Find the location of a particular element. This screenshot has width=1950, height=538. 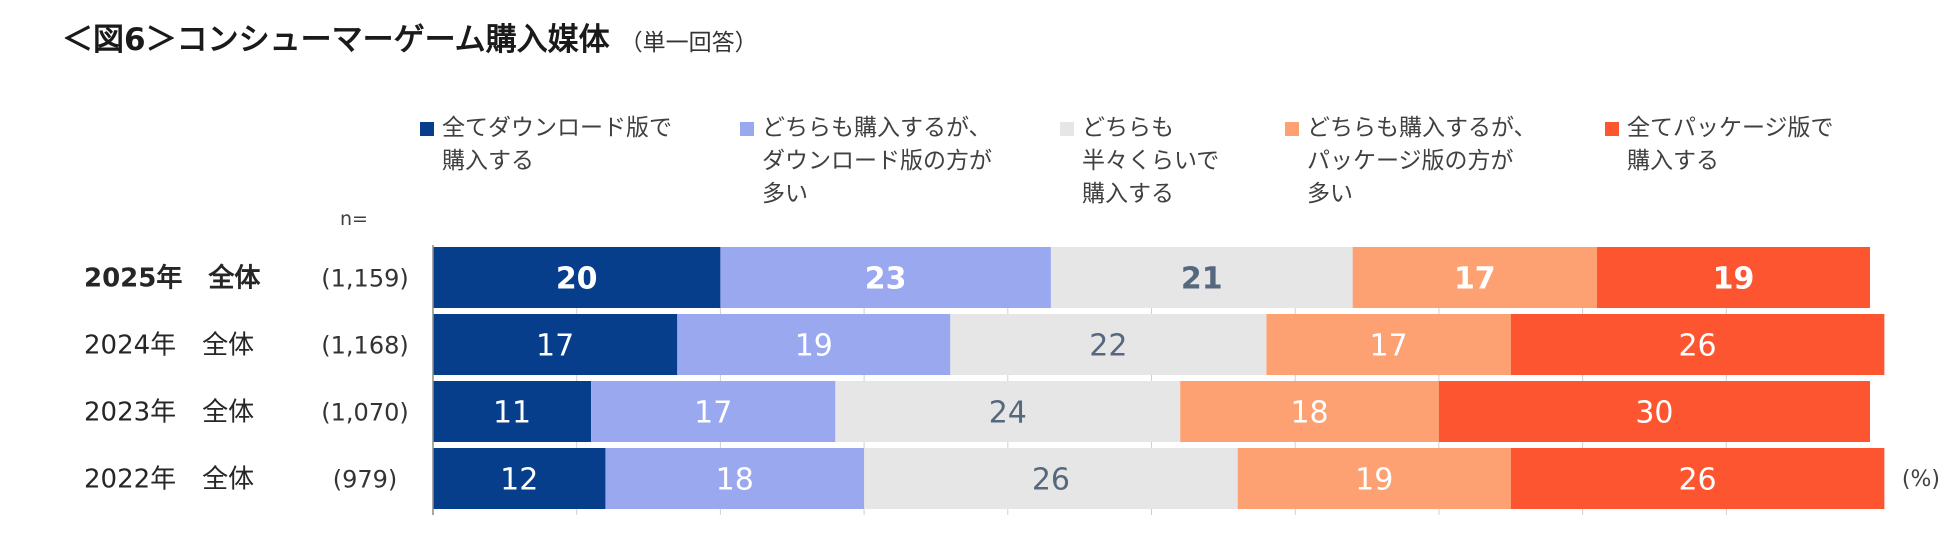

data-label: 11 is located at coordinates (512, 413).